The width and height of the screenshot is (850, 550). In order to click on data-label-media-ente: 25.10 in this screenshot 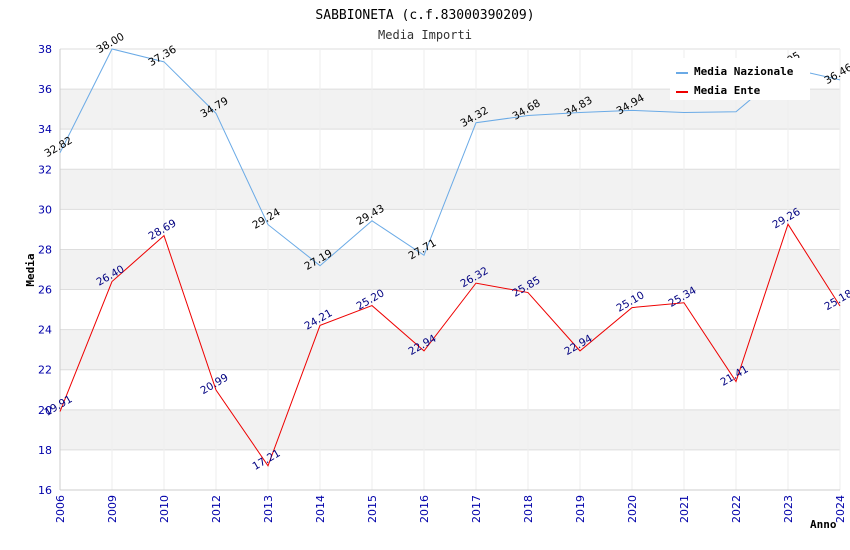, I will do `click(630, 301)`.